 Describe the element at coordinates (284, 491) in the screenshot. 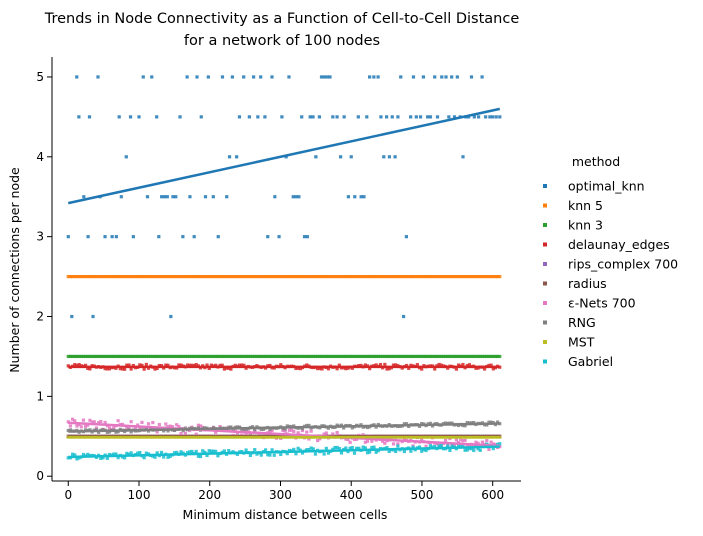

I see `x-ticks: 0 100 200 300 400 500 600` at that location.